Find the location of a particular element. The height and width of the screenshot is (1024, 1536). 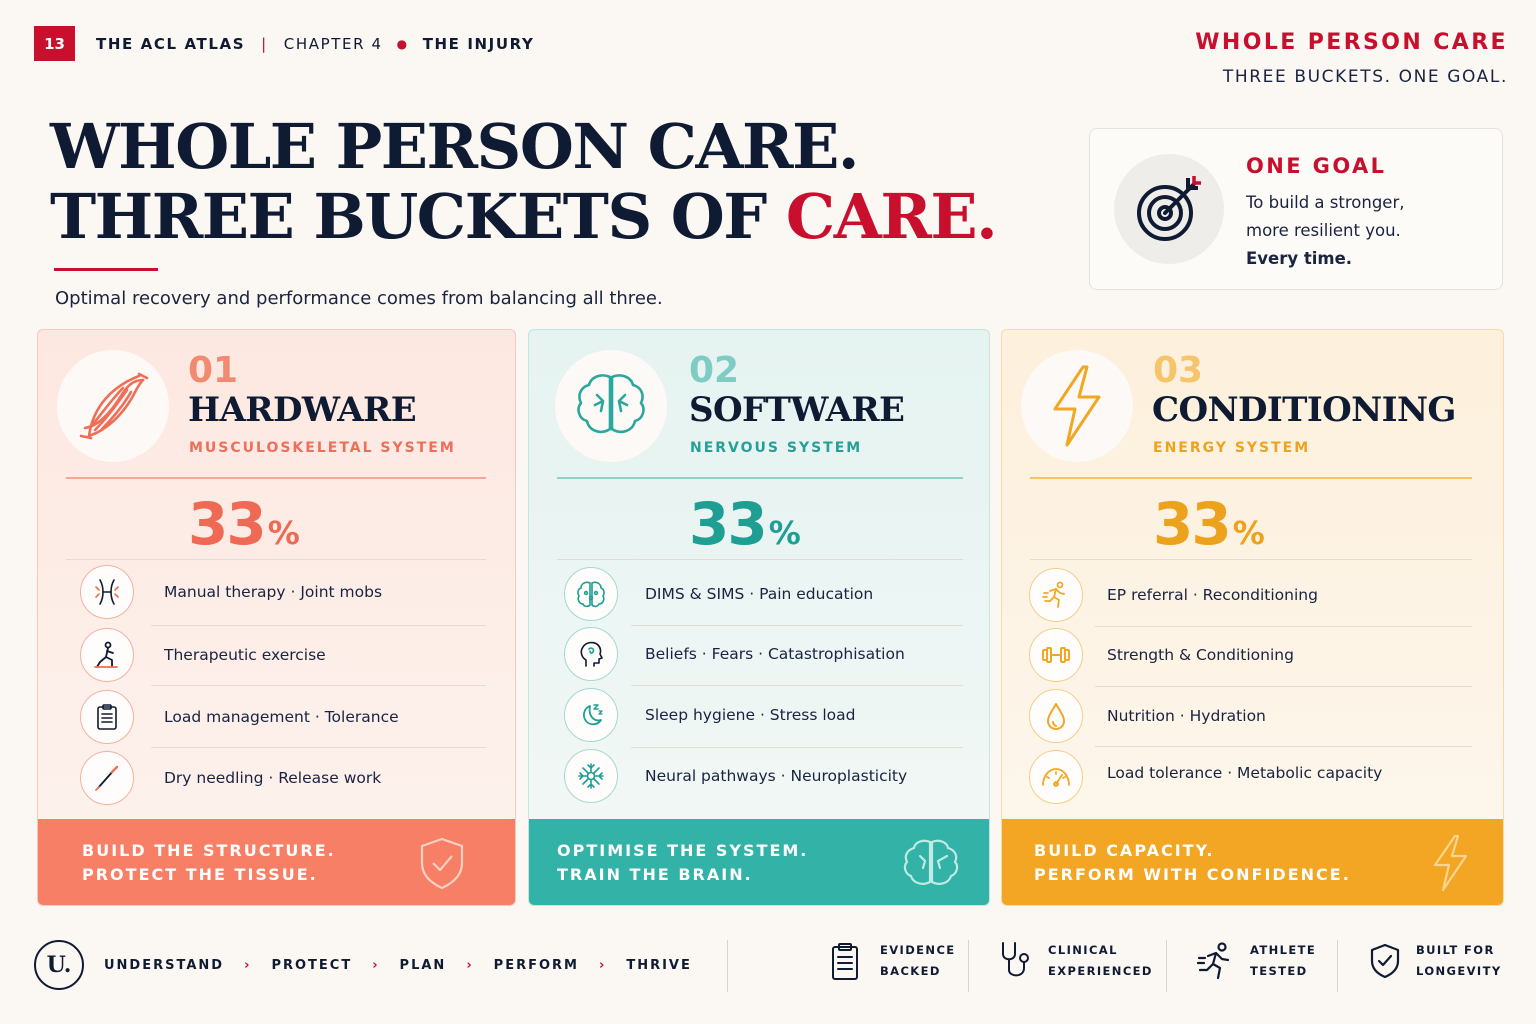

card-subtitle: MUSCULOSKELETAL SYSTEM is located at coordinates (322, 448).